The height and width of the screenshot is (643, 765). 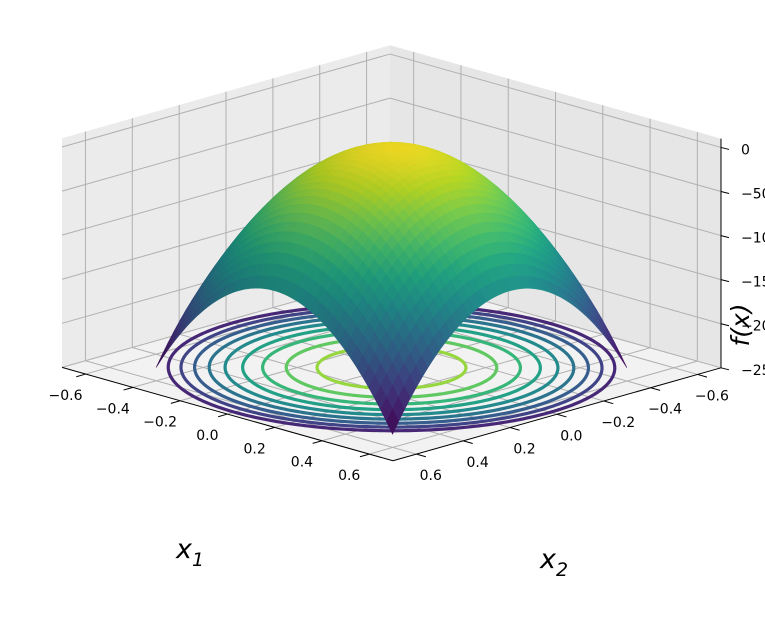 I want to click on z-axis-label: f(x), so click(x=740, y=324).